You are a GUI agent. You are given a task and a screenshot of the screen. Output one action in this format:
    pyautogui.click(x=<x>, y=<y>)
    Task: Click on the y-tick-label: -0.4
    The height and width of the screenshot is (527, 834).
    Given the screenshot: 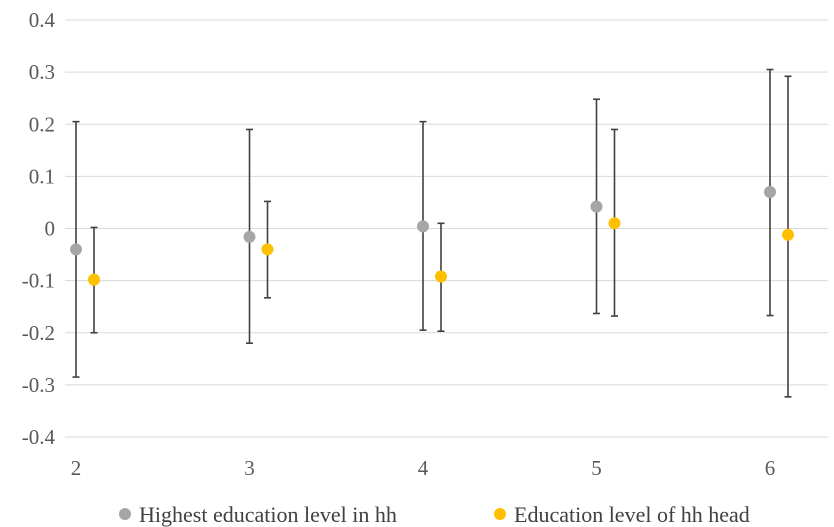 What is the action you would take?
    pyautogui.click(x=39, y=437)
    